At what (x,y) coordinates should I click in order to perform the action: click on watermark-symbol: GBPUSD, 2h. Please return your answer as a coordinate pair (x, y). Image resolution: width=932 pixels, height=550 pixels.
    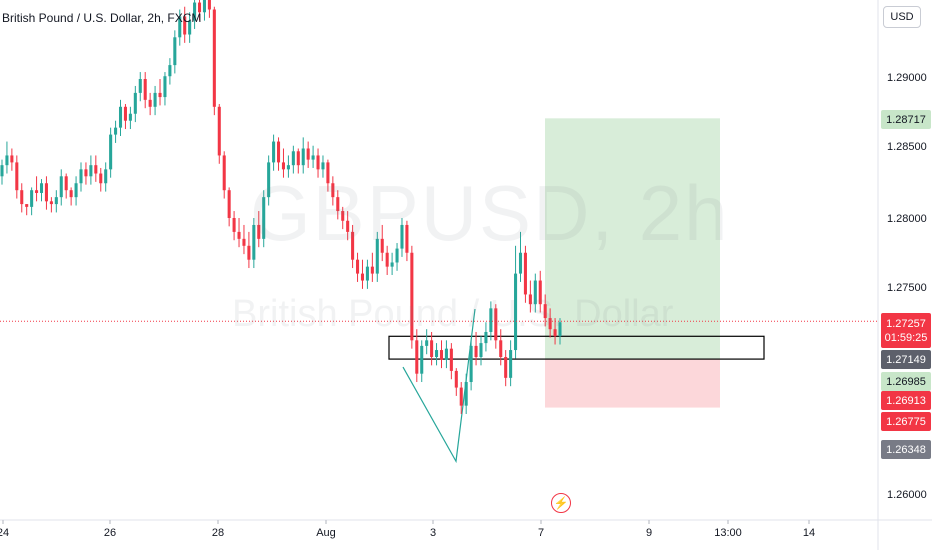
    Looking at the image, I should click on (490, 213).